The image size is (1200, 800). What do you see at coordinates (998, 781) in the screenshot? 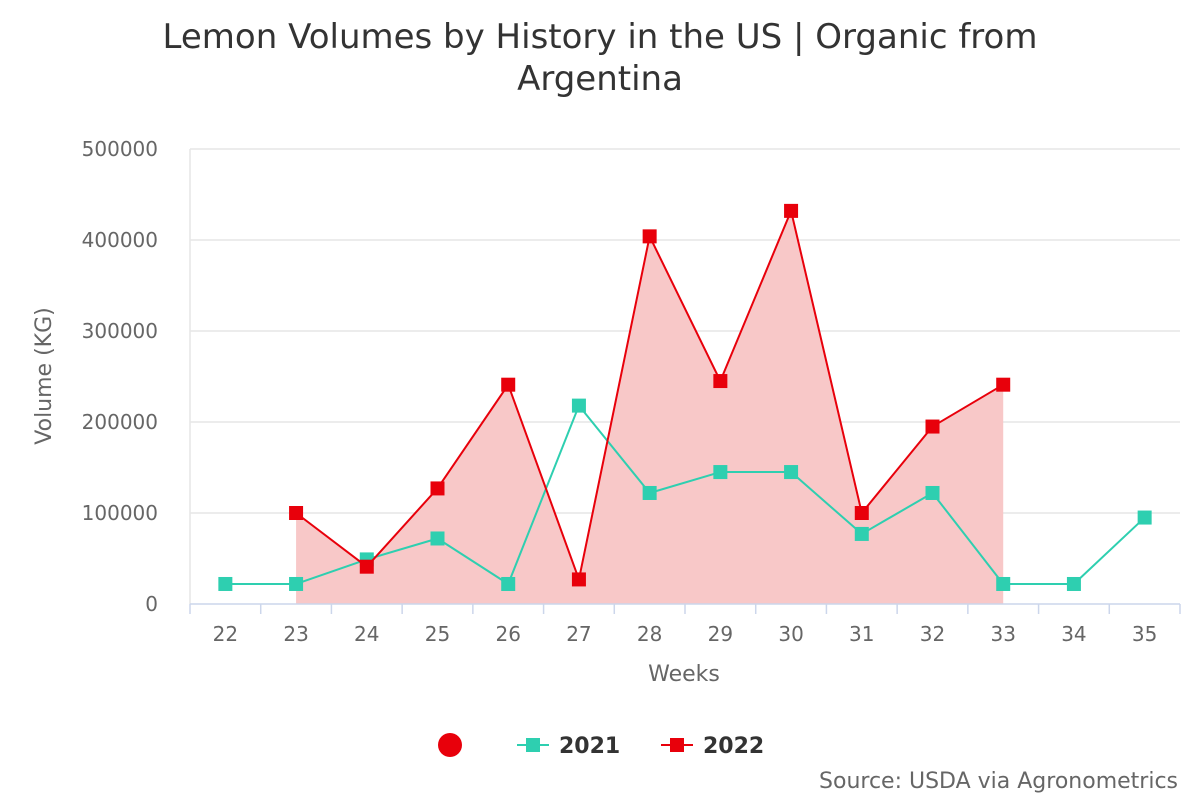
I see `source-credit: Source: USDA via Agronometrics` at bounding box center [998, 781].